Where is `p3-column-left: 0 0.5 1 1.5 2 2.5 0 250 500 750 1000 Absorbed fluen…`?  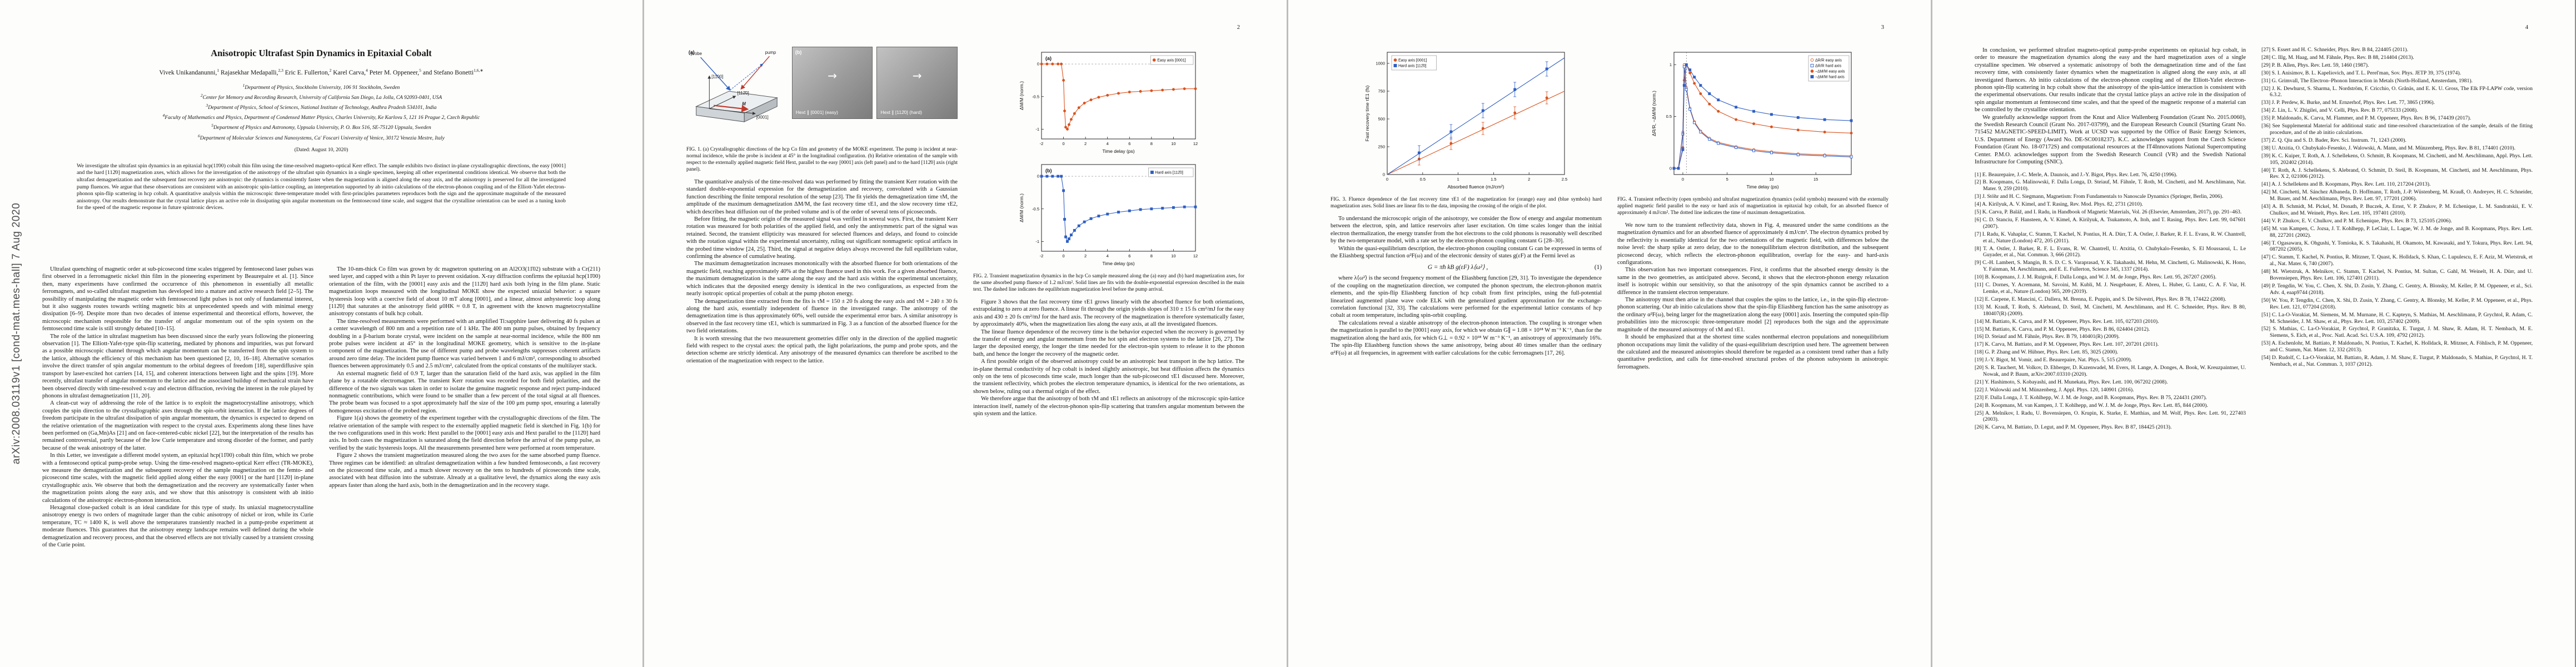
p3-column-left: 0 0.5 1 1.5 2 2.5 0 250 500 750 1000 Absorbed fluen… is located at coordinates (1466, 202).